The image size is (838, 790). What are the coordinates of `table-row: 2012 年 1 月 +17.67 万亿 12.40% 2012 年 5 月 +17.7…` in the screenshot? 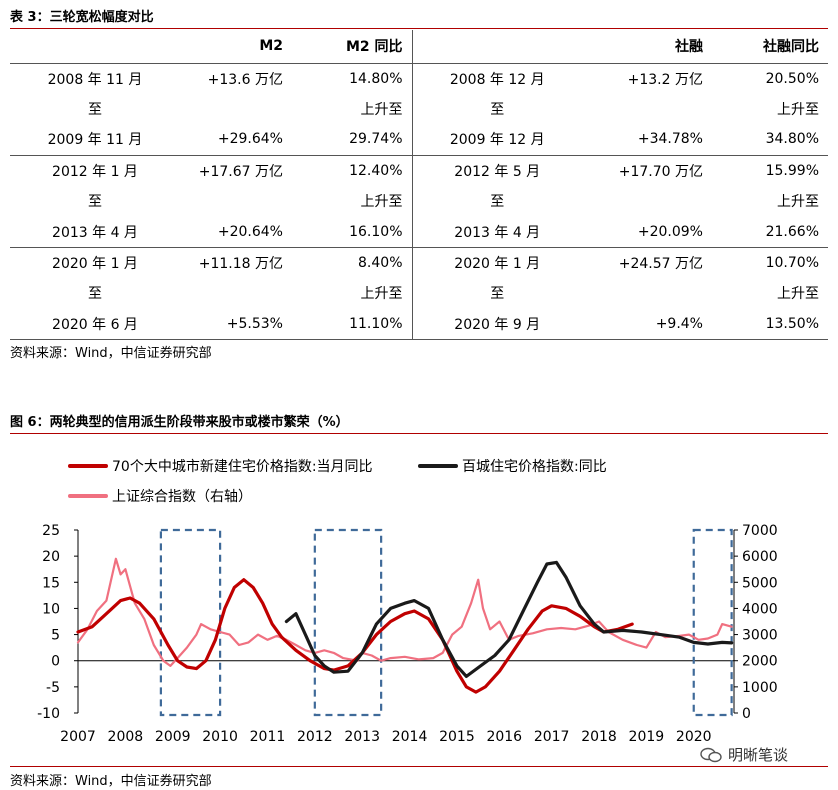 It's located at (419, 170).